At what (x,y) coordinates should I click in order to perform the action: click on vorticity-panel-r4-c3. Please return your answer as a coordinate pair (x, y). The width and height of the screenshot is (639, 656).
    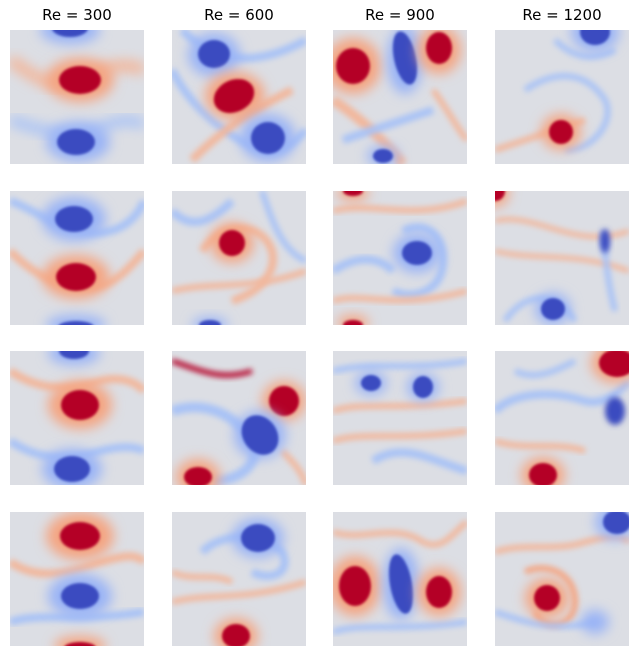
    Looking at the image, I should click on (400, 579).